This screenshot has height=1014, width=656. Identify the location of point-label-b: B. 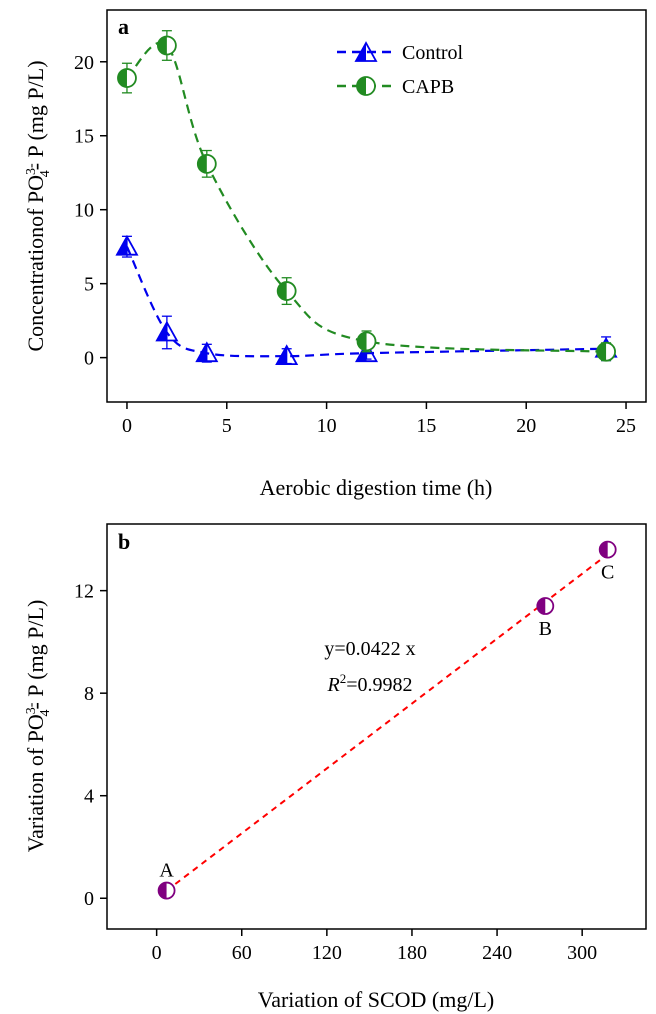
(545, 629).